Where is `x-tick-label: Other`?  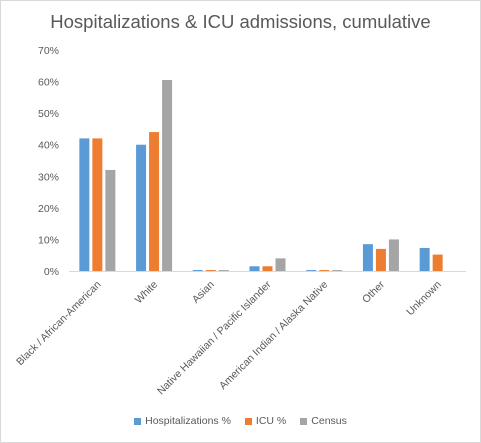 x-tick-label: Other is located at coordinates (373, 291).